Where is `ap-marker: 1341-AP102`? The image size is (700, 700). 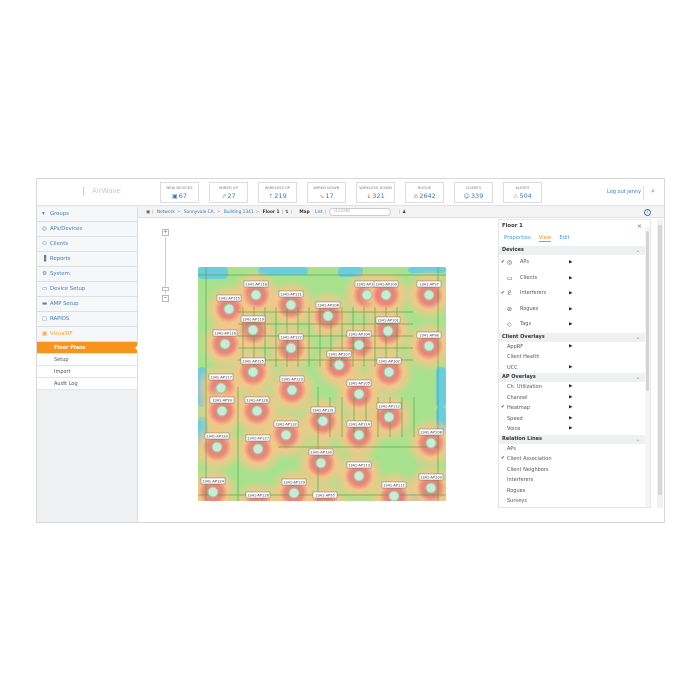 ap-marker: 1341-AP102 is located at coordinates (389, 367).